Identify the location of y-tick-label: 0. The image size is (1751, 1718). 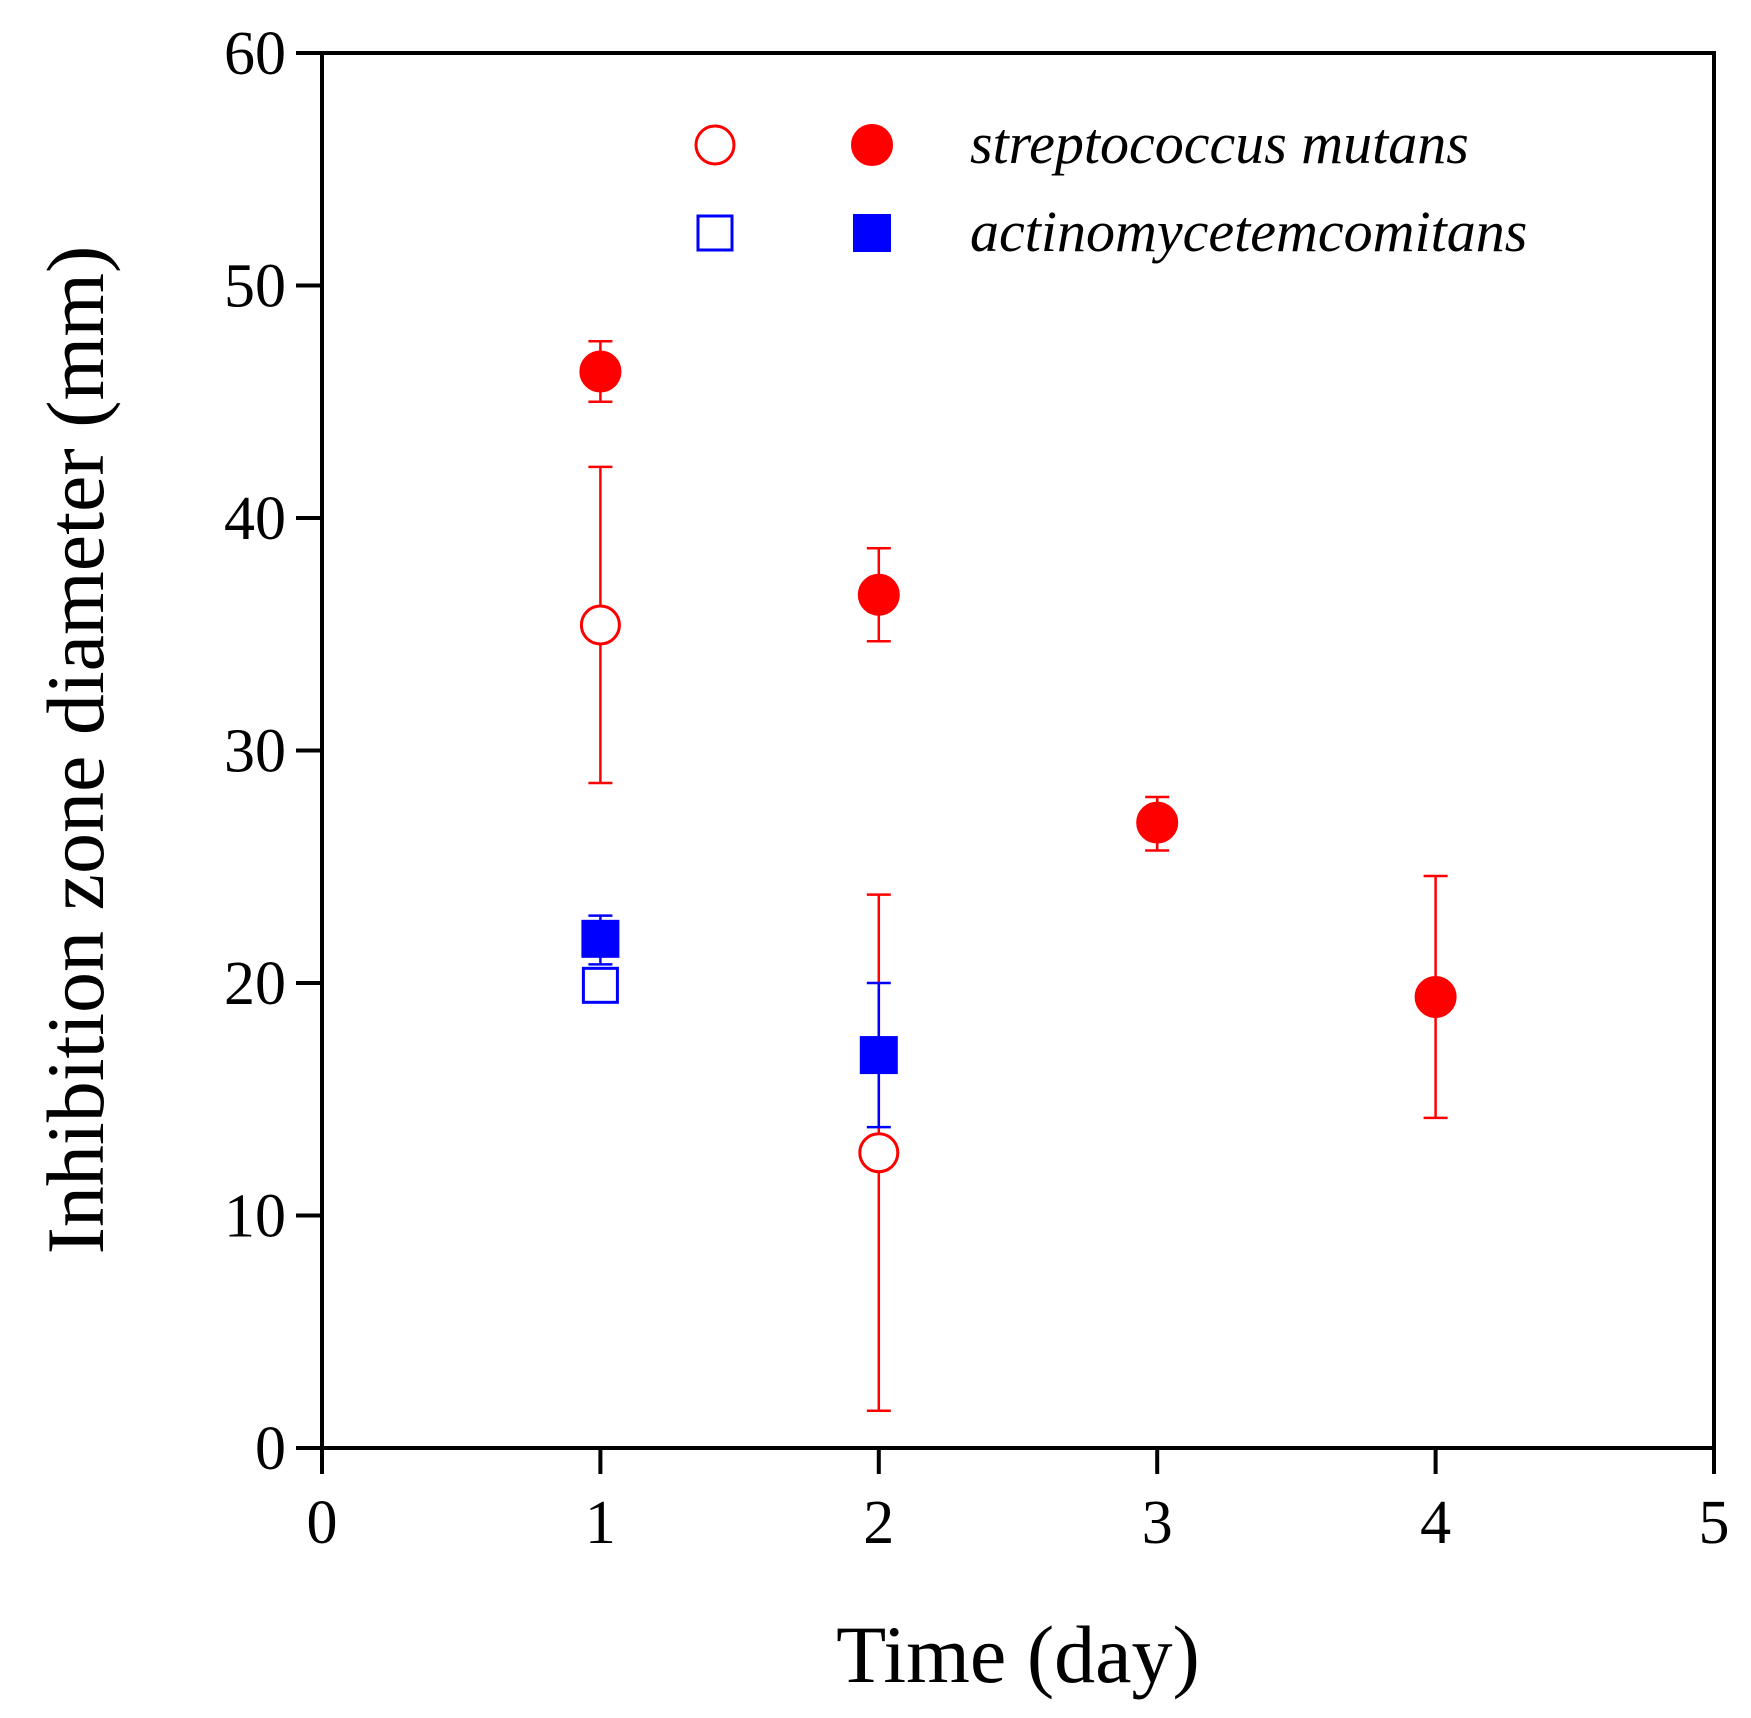
(270, 1449).